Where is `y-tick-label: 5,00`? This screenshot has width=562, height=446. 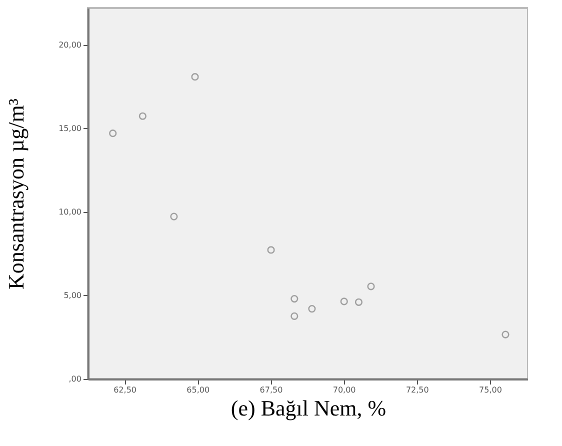 y-tick-label: 5,00 is located at coordinates (73, 295).